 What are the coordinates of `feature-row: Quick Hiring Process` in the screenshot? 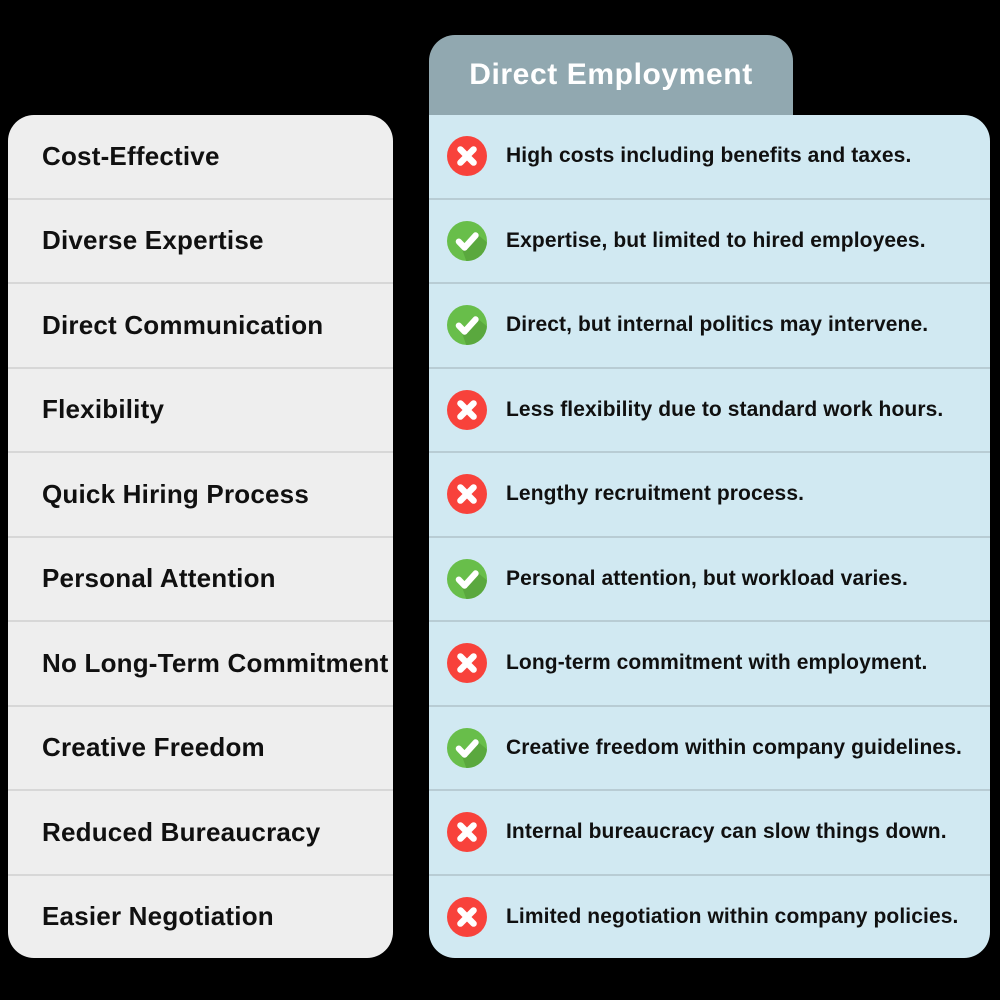 It's located at (200, 493).